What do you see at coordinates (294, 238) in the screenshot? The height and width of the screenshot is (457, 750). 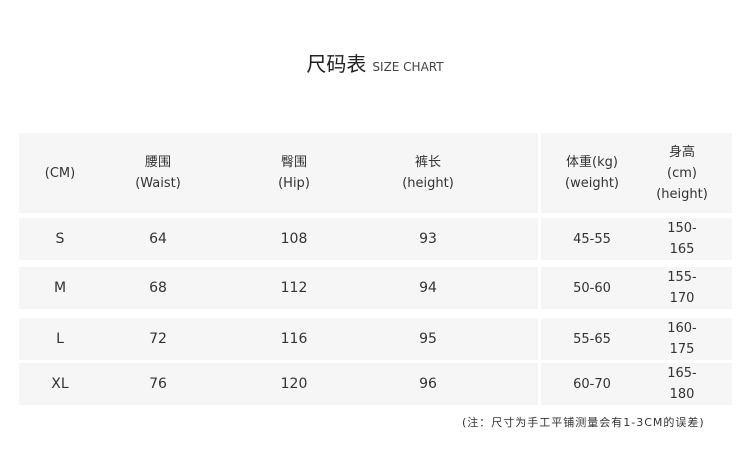 I see `table-cell: 108` at bounding box center [294, 238].